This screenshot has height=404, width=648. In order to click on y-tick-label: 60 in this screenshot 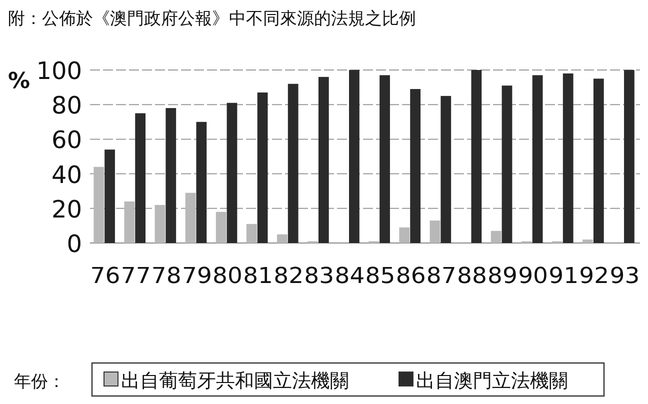, I will do `click(66, 140)`.